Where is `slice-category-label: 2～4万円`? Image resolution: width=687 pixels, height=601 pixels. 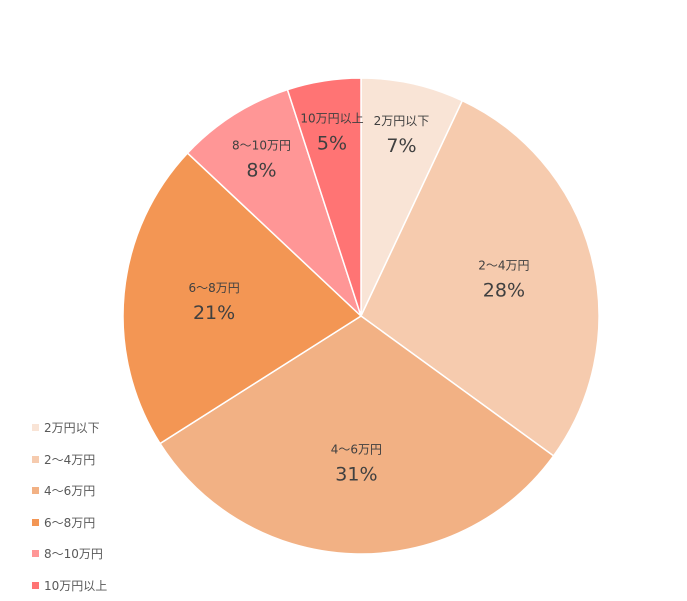 slice-category-label: 2～4万円 is located at coordinates (503, 265).